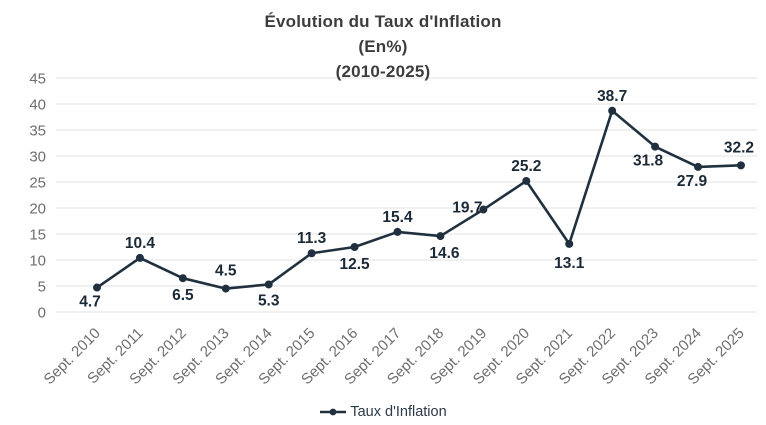 This screenshot has height=425, width=766. What do you see at coordinates (526, 166) in the screenshot?
I see `data-point-label: 25.2` at bounding box center [526, 166].